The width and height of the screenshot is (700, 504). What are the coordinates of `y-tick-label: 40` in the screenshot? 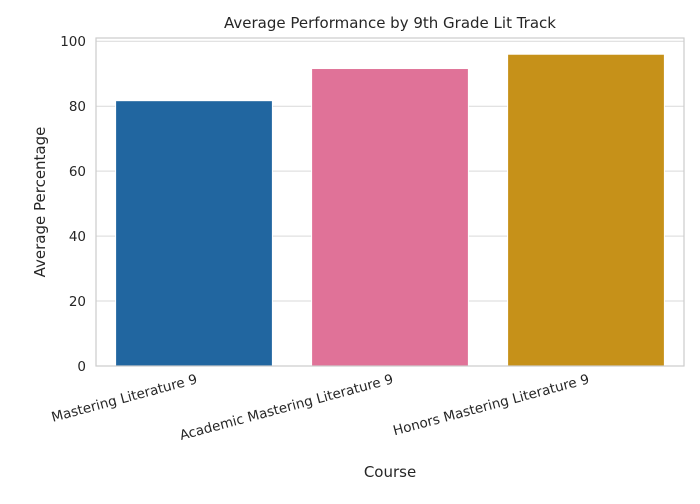 It's located at (77, 237).